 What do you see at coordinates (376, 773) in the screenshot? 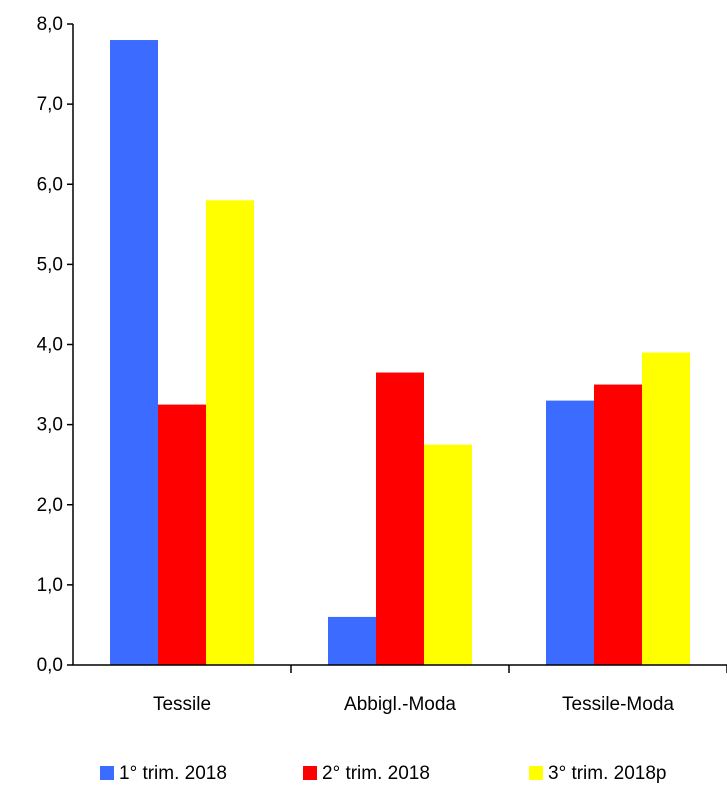
I see `legend-label: 2° trim. 2018` at bounding box center [376, 773].